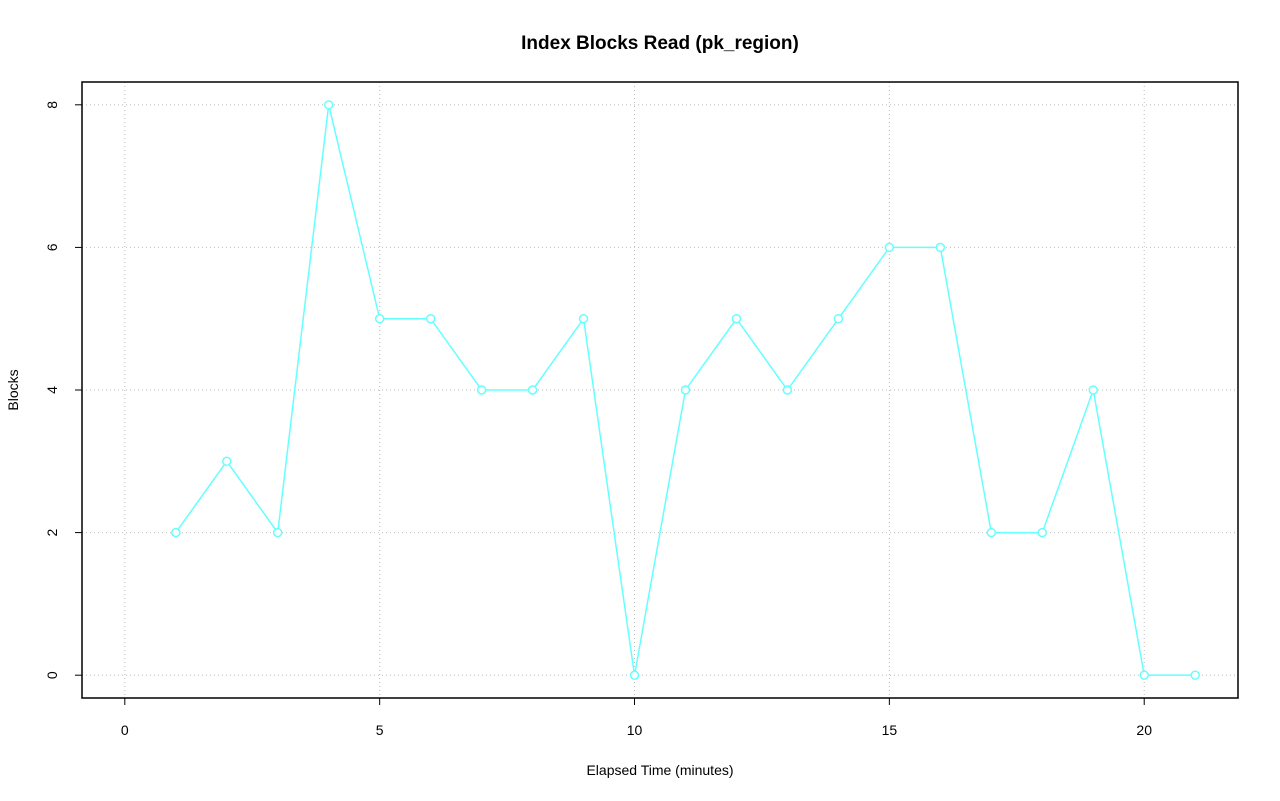 Image resolution: width=1280 pixels, height=801 pixels. I want to click on y-axis-title: Blocks, so click(13, 389).